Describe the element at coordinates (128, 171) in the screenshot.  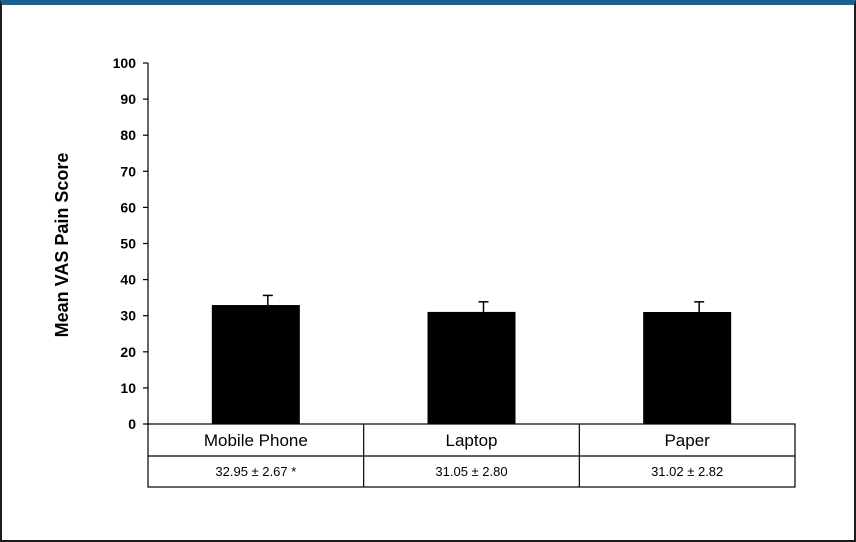
I see `y-tick-label: 70` at that location.